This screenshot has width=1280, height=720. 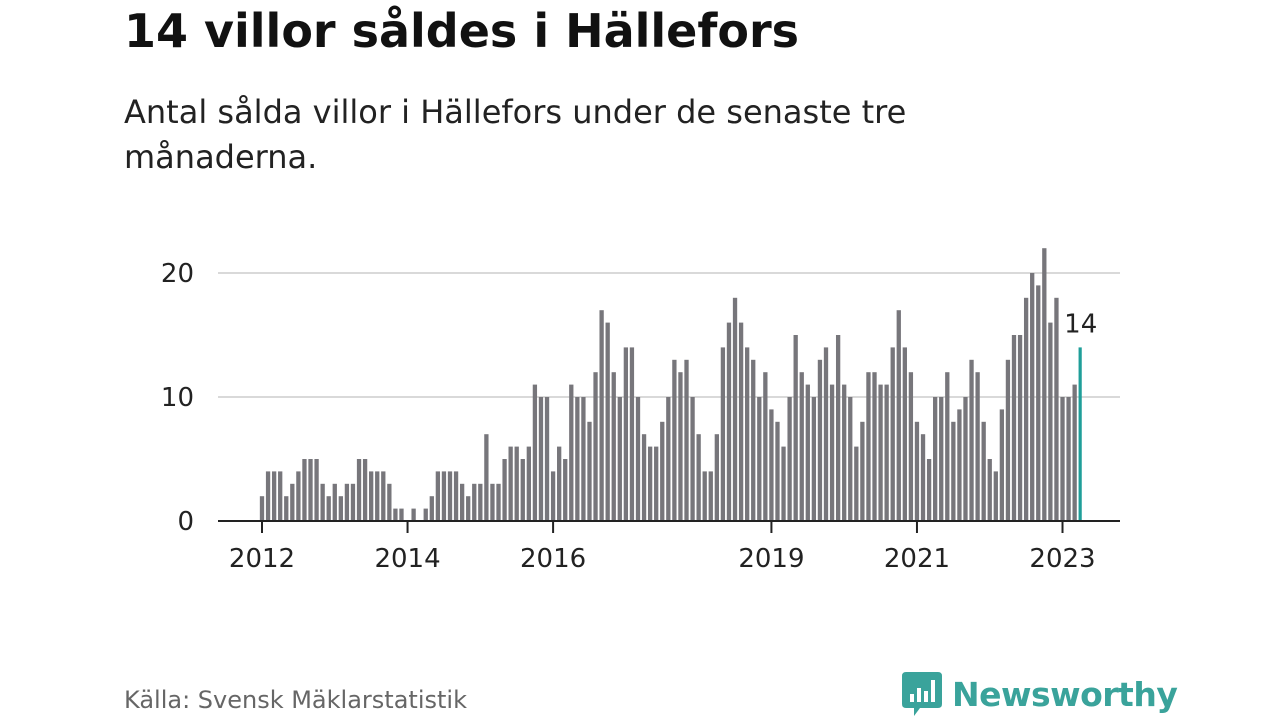 What do you see at coordinates (553, 559) in the screenshot?
I see `x-tick-label: 2016` at bounding box center [553, 559].